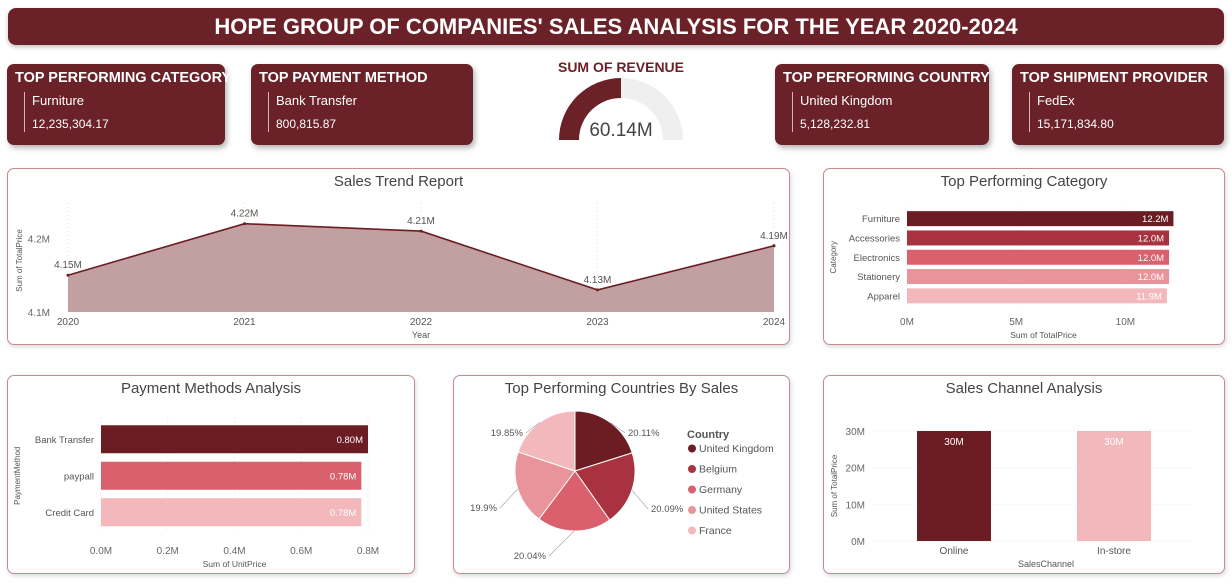  Describe the element at coordinates (350, 440) in the screenshot. I see `data-label: 0.80M` at that location.